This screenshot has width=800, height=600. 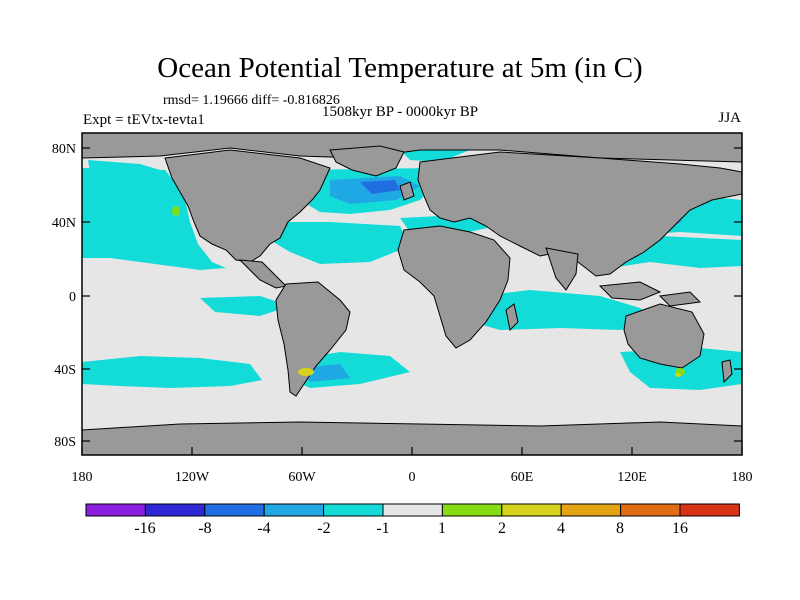 I want to click on colorbar-label: 2, so click(x=502, y=528).